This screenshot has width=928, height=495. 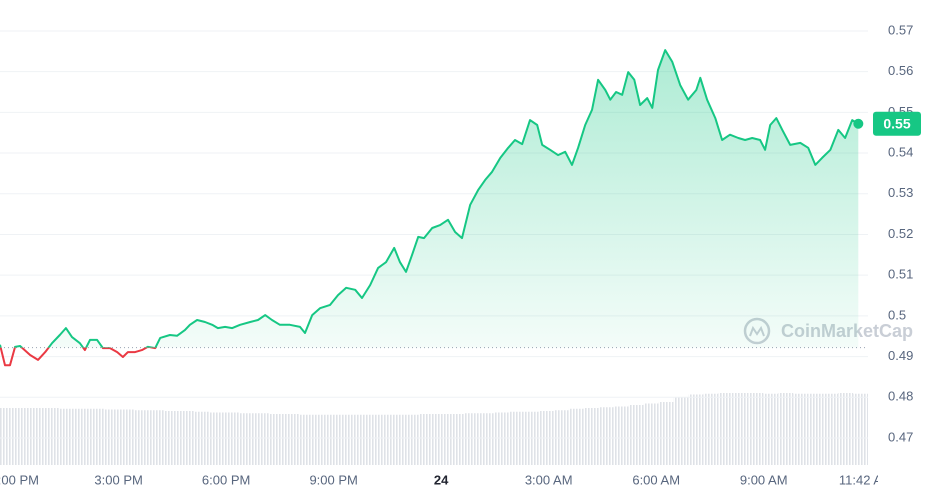 What do you see at coordinates (897, 314) in the screenshot?
I see `y-tick-label: 0.5` at bounding box center [897, 314].